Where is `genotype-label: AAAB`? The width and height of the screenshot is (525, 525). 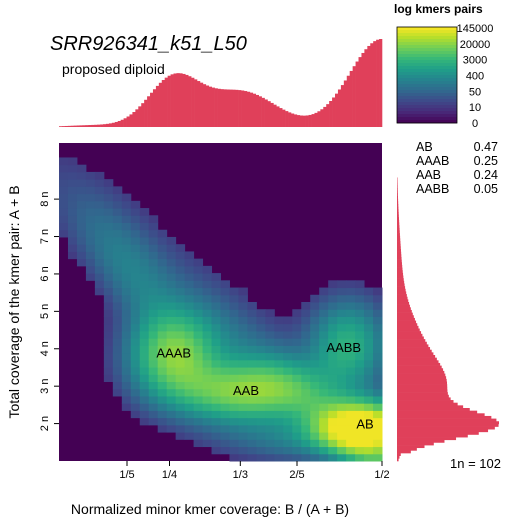
genotype-label: AAAB is located at coordinates (432, 161).